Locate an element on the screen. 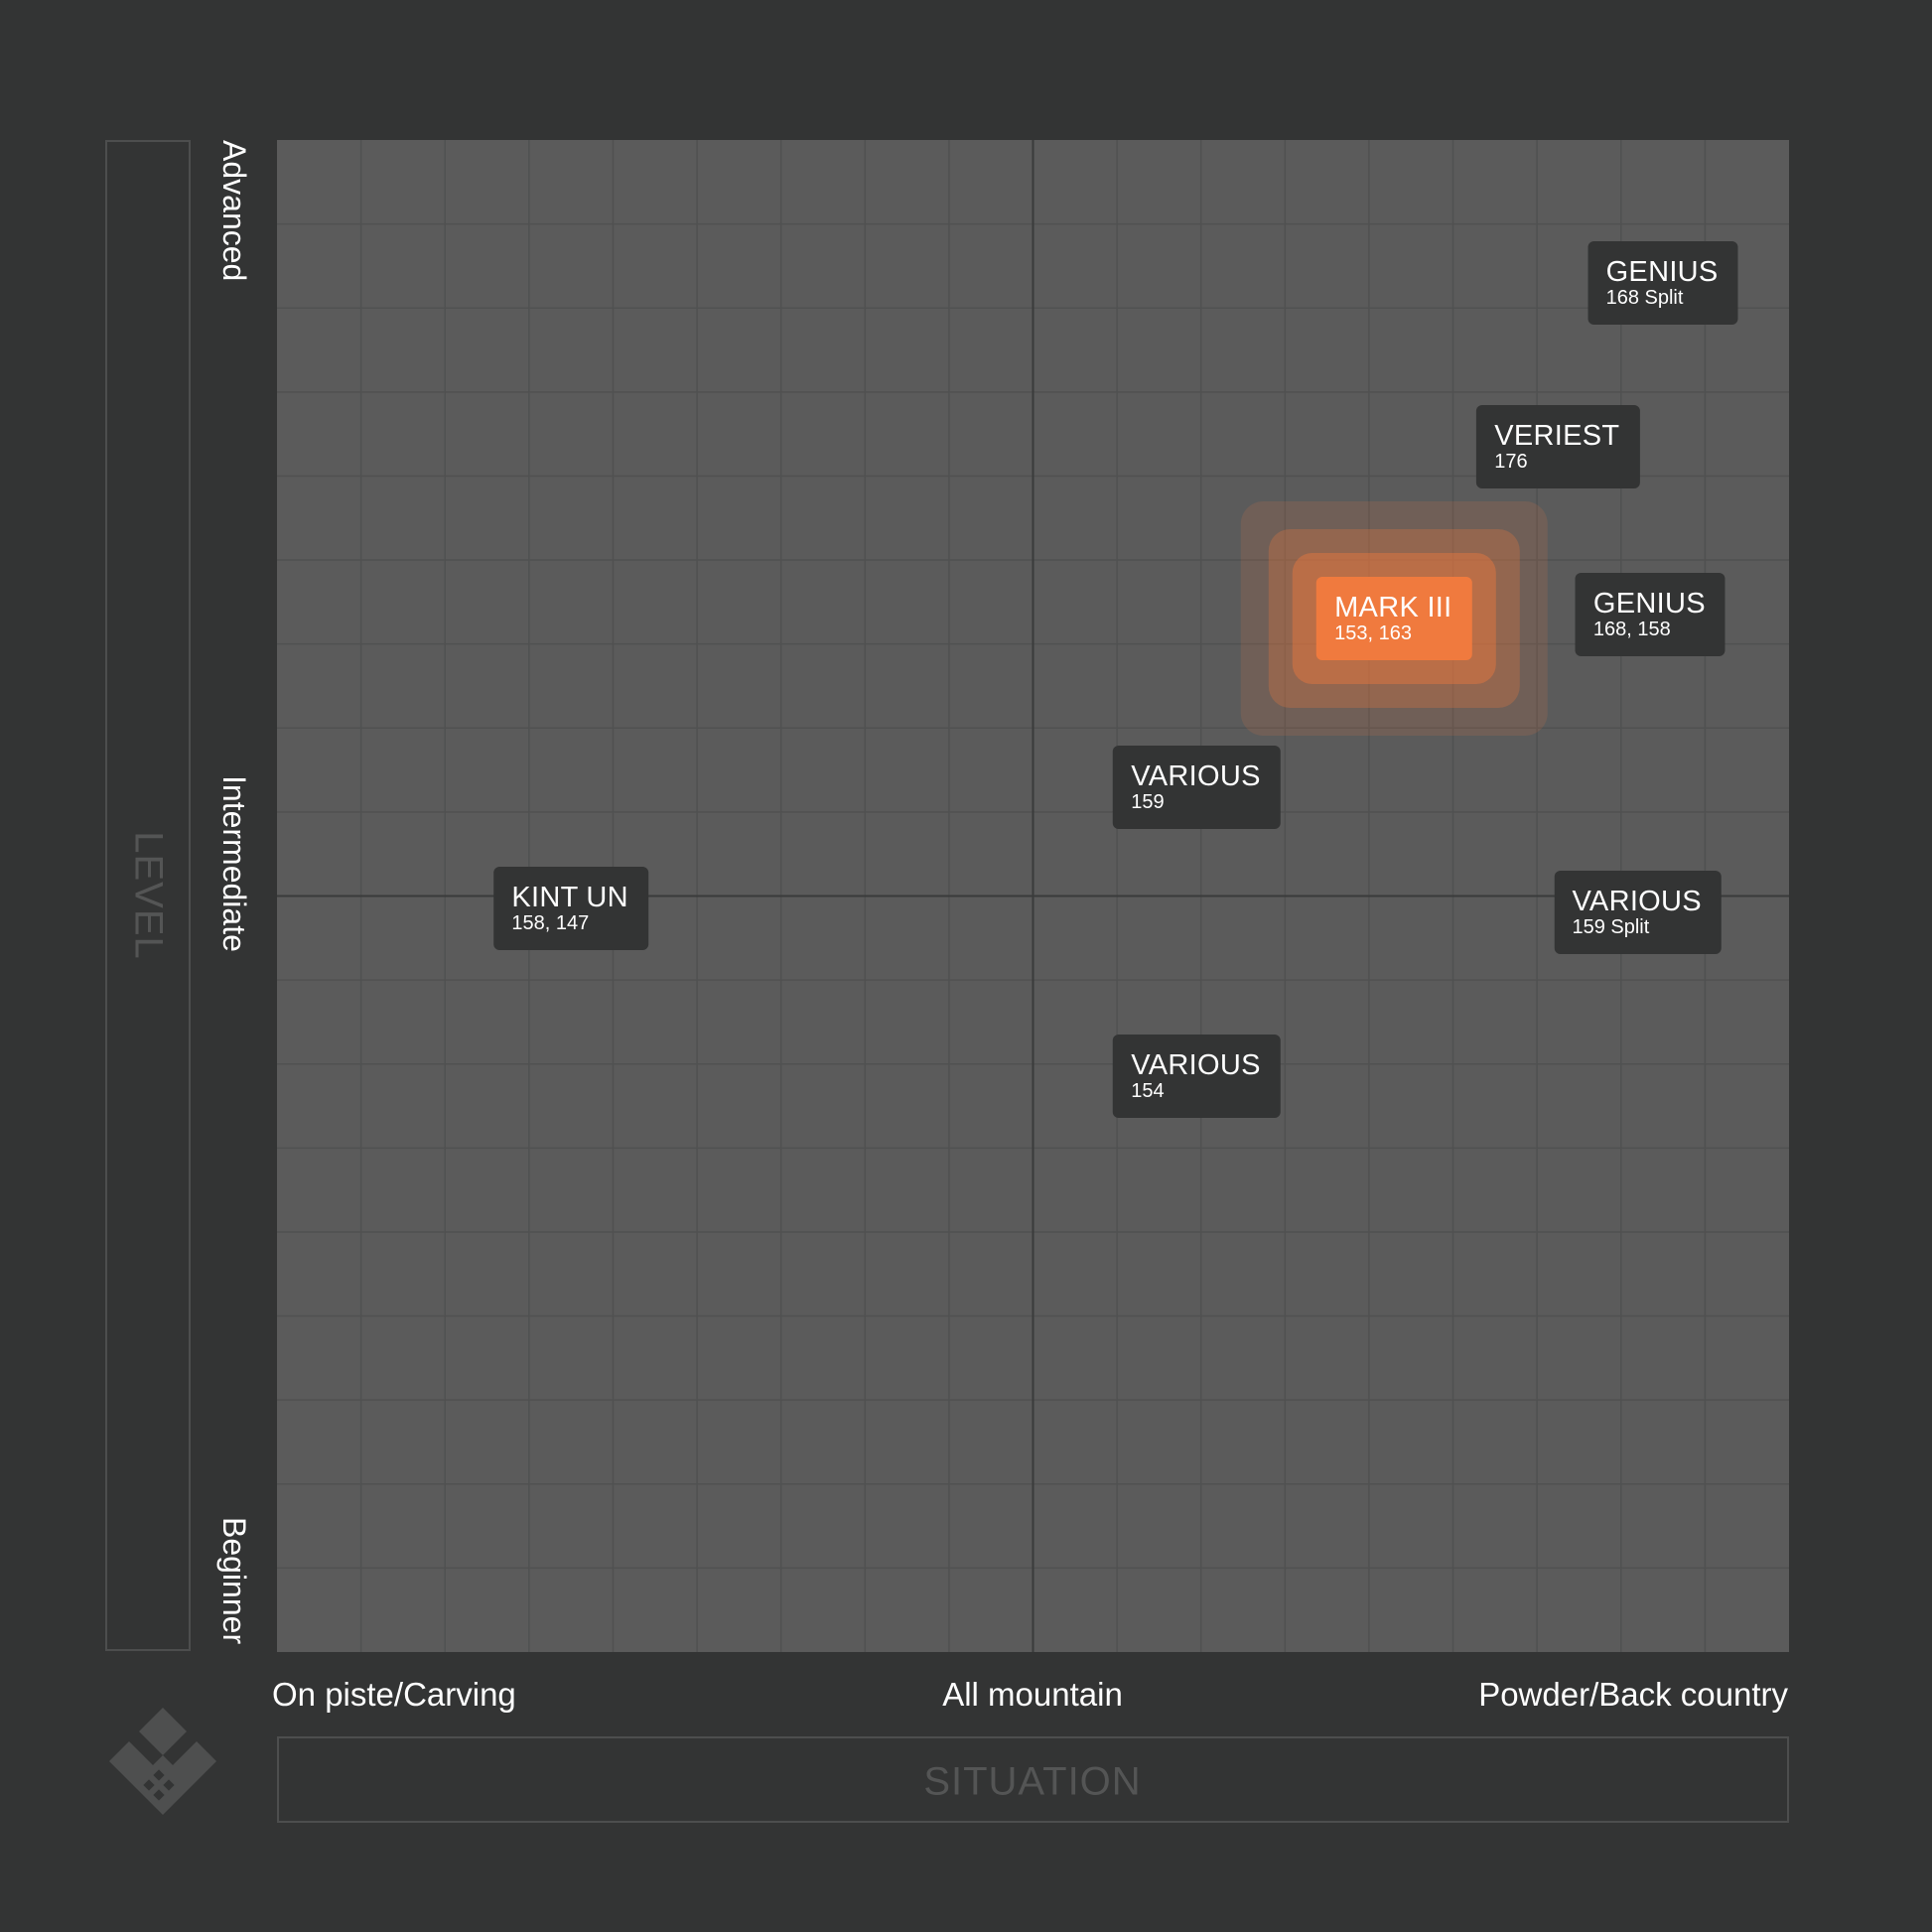  data-point-sizes: 159 Split is located at coordinates (1611, 927).